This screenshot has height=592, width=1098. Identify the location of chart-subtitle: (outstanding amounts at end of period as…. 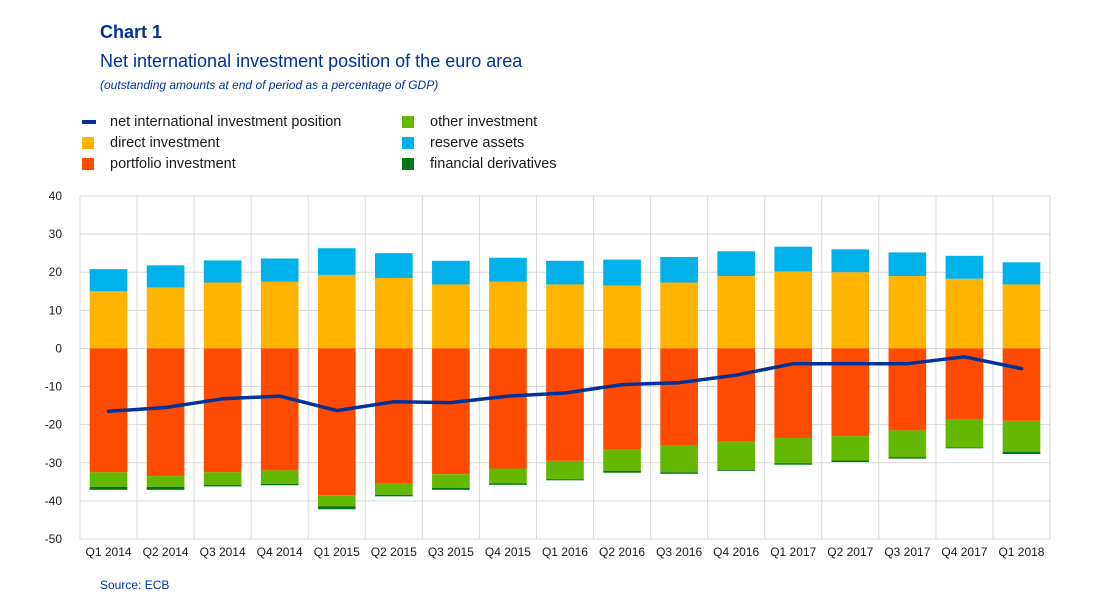
(269, 85).